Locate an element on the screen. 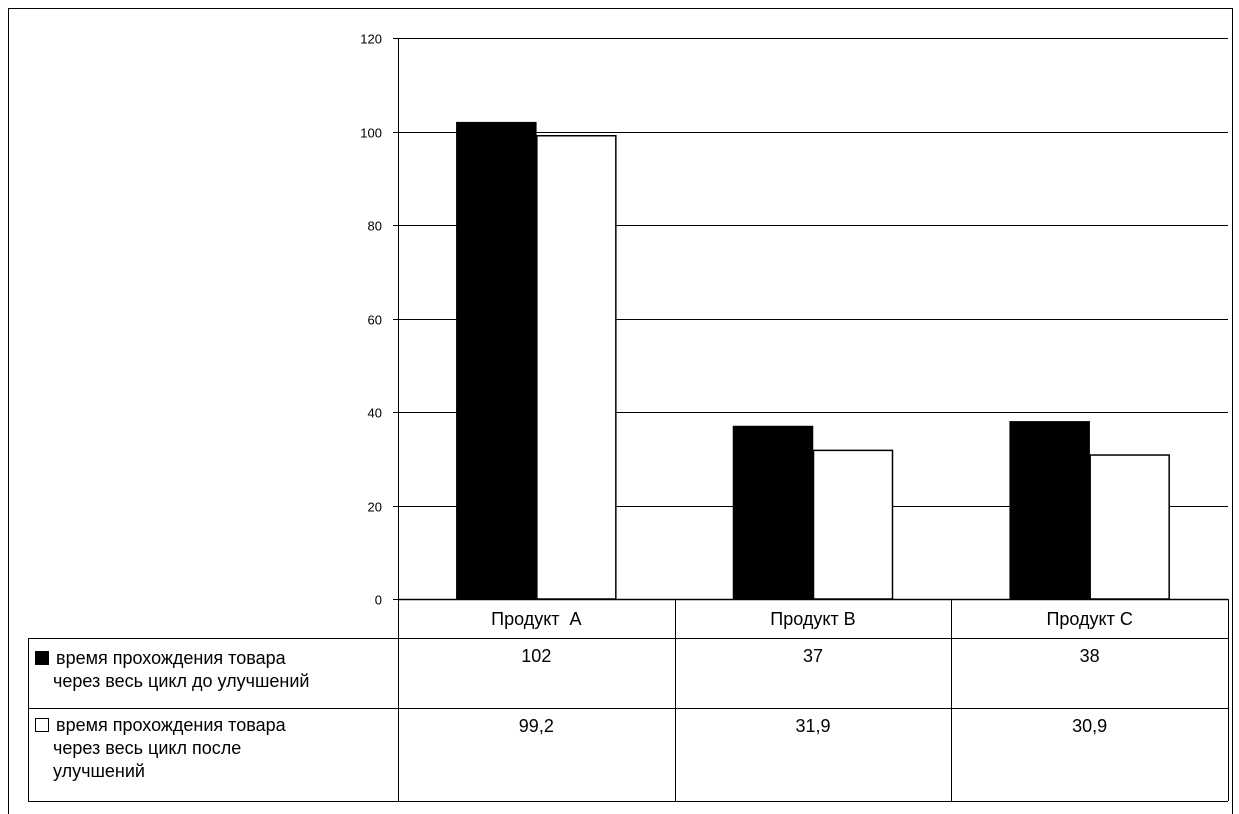 This screenshot has width=1239, height=814. category-label: Продукт В is located at coordinates (812, 619).